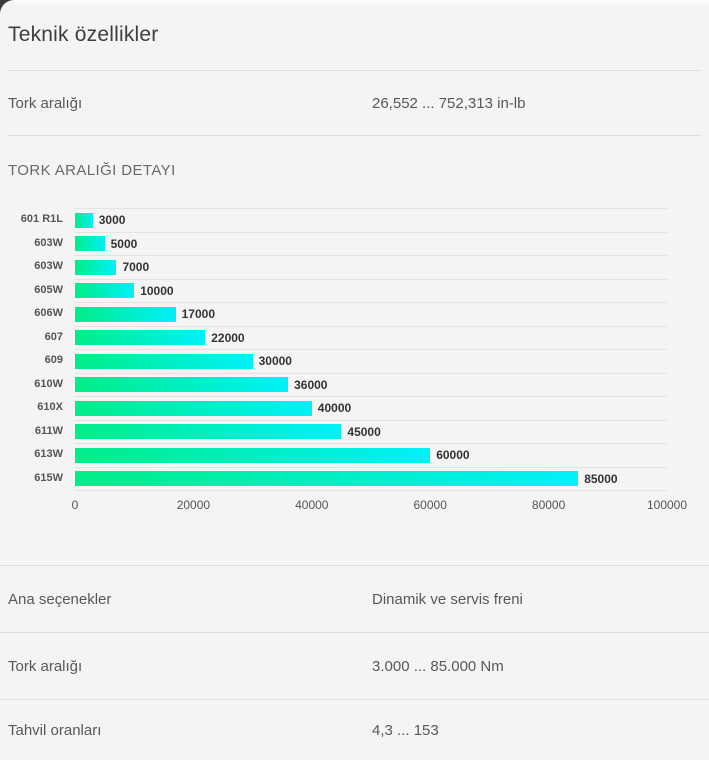 Image resolution: width=709 pixels, height=760 pixels. Describe the element at coordinates (83, 34) in the screenshot. I see `page-title: Teknik özellikler` at that location.